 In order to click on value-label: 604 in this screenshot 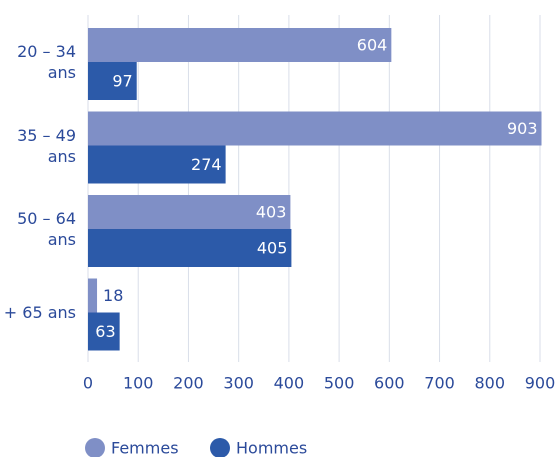, I will do `click(372, 45)`.